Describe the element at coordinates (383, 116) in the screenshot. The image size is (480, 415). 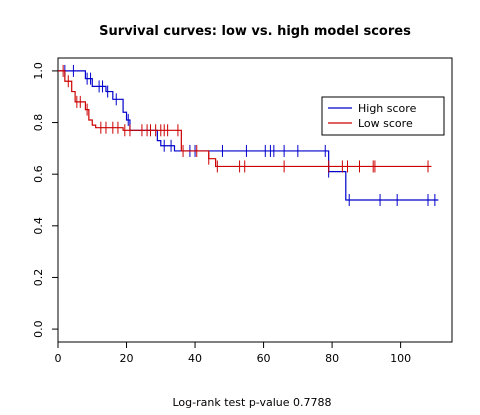
I see `legend: High score Low score` at that location.